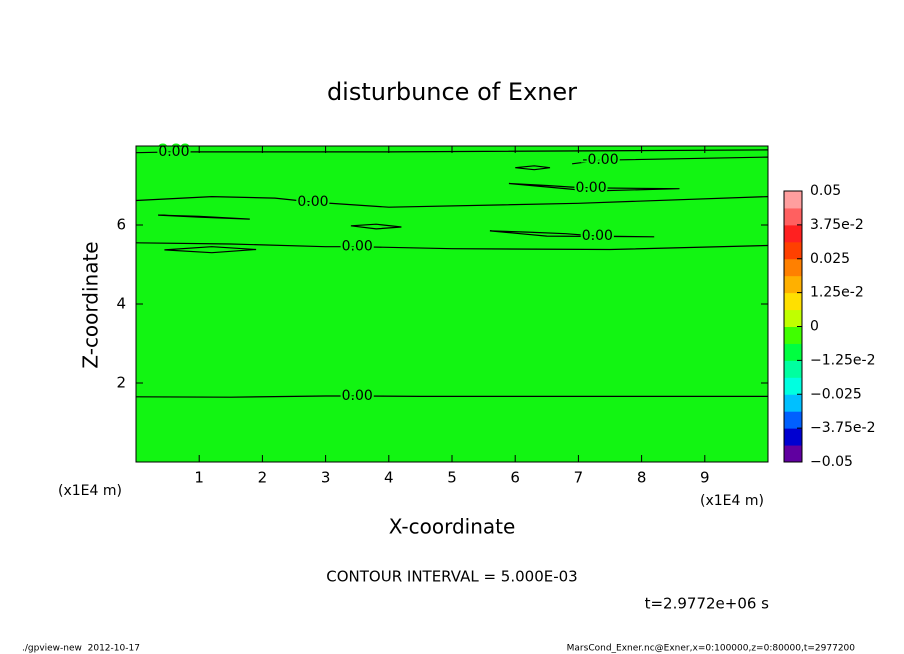 This screenshot has width=904, height=654. Describe the element at coordinates (263, 478) in the screenshot. I see `x-tick-label: 2` at that location.